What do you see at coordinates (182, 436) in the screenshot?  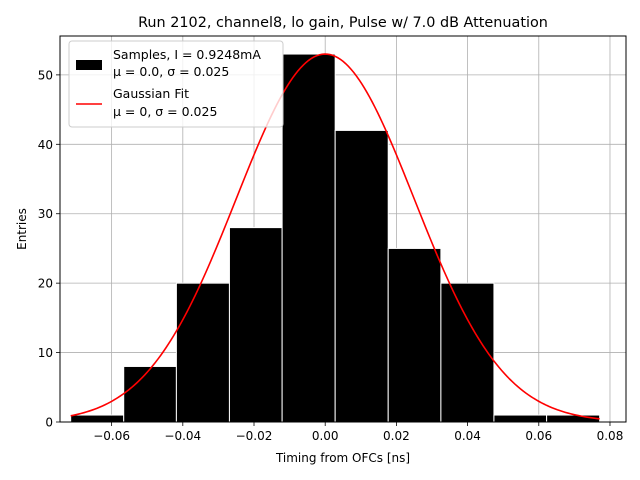 I see `x-tick-label: −0.04` at bounding box center [182, 436].